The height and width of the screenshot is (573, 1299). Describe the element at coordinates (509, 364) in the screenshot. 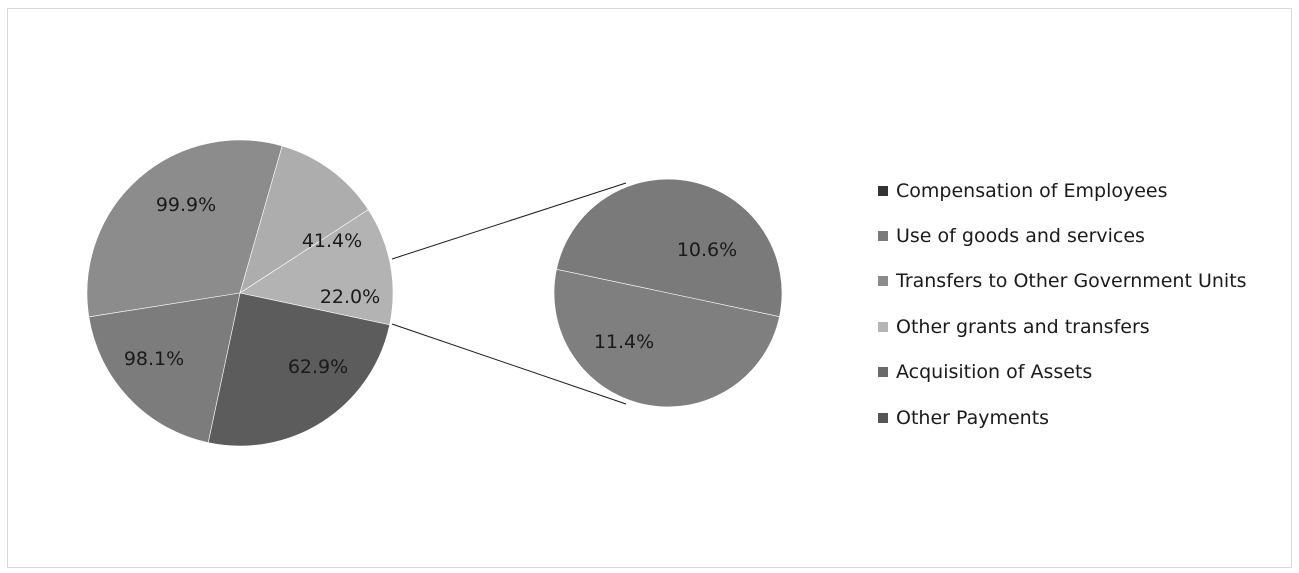

I see `connector-line-bottom` at that location.